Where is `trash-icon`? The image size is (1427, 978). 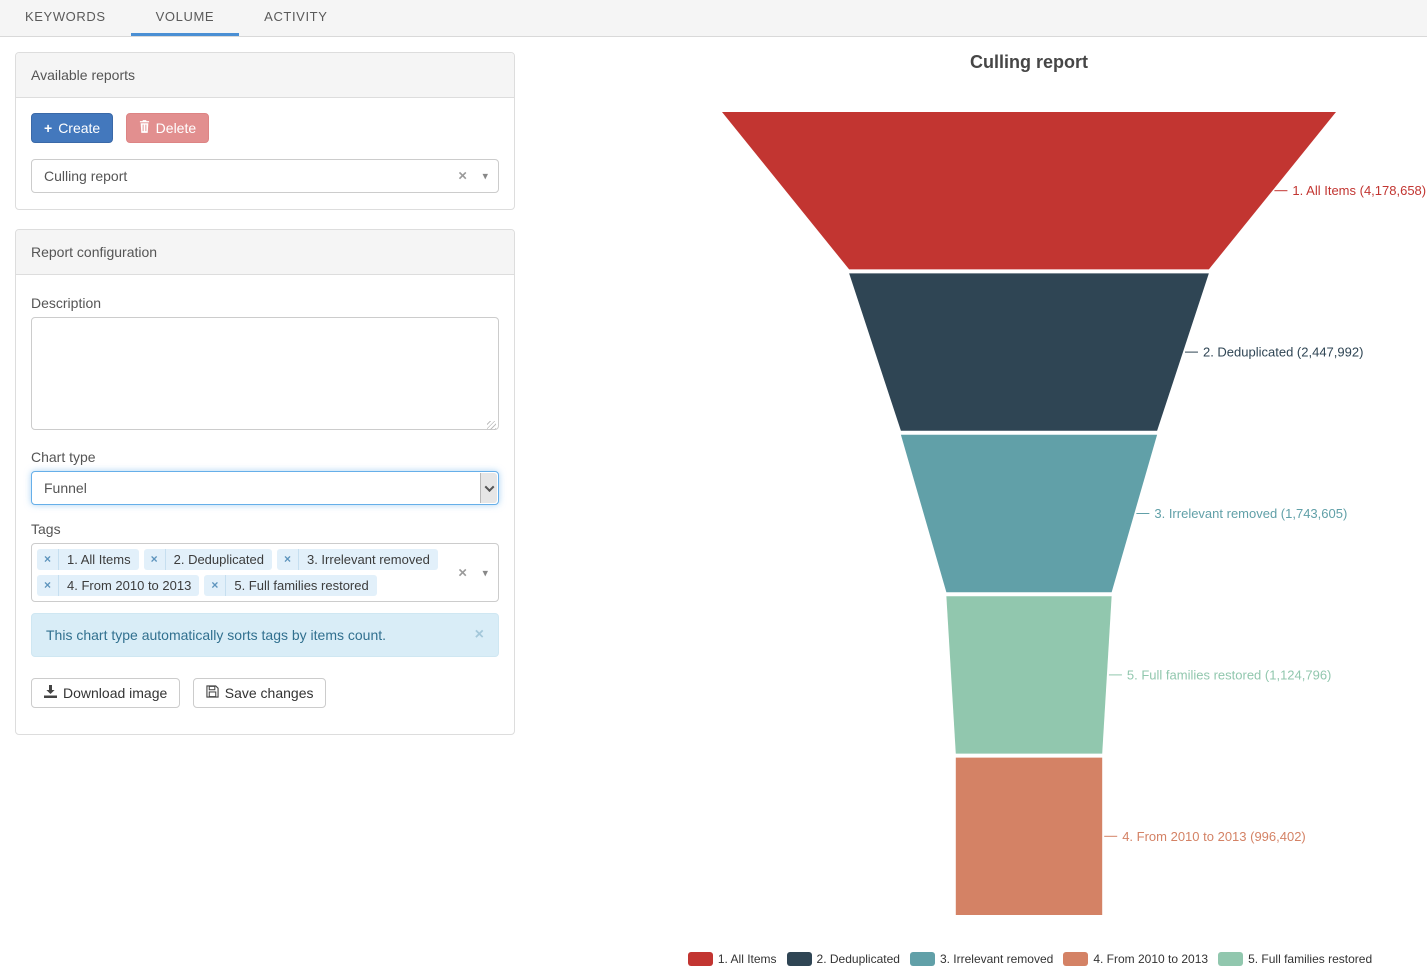
trash-icon is located at coordinates (144, 128).